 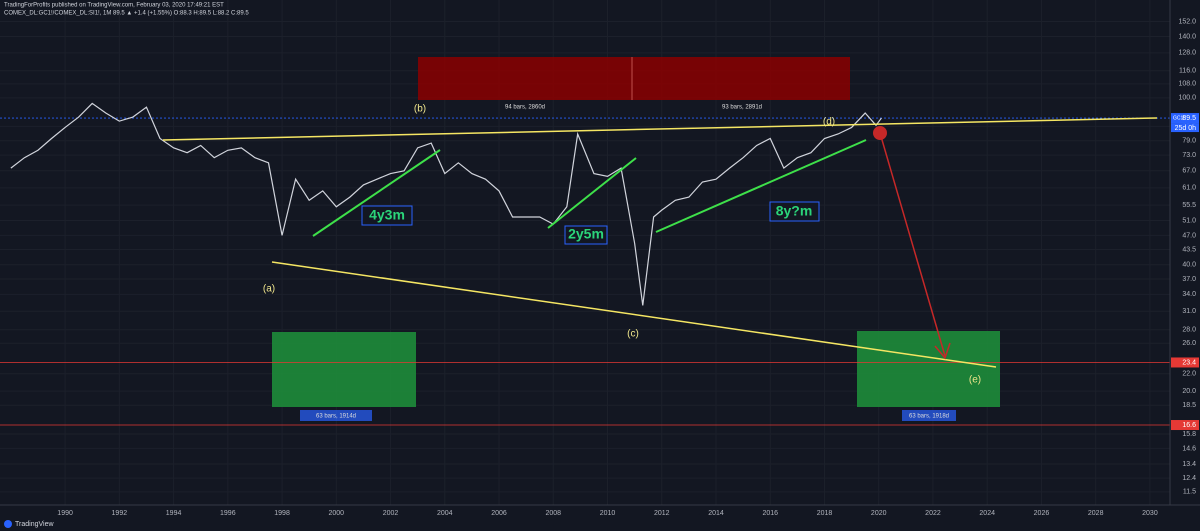 I want to click on y-tick-label: 128.0, so click(x=1187, y=53).